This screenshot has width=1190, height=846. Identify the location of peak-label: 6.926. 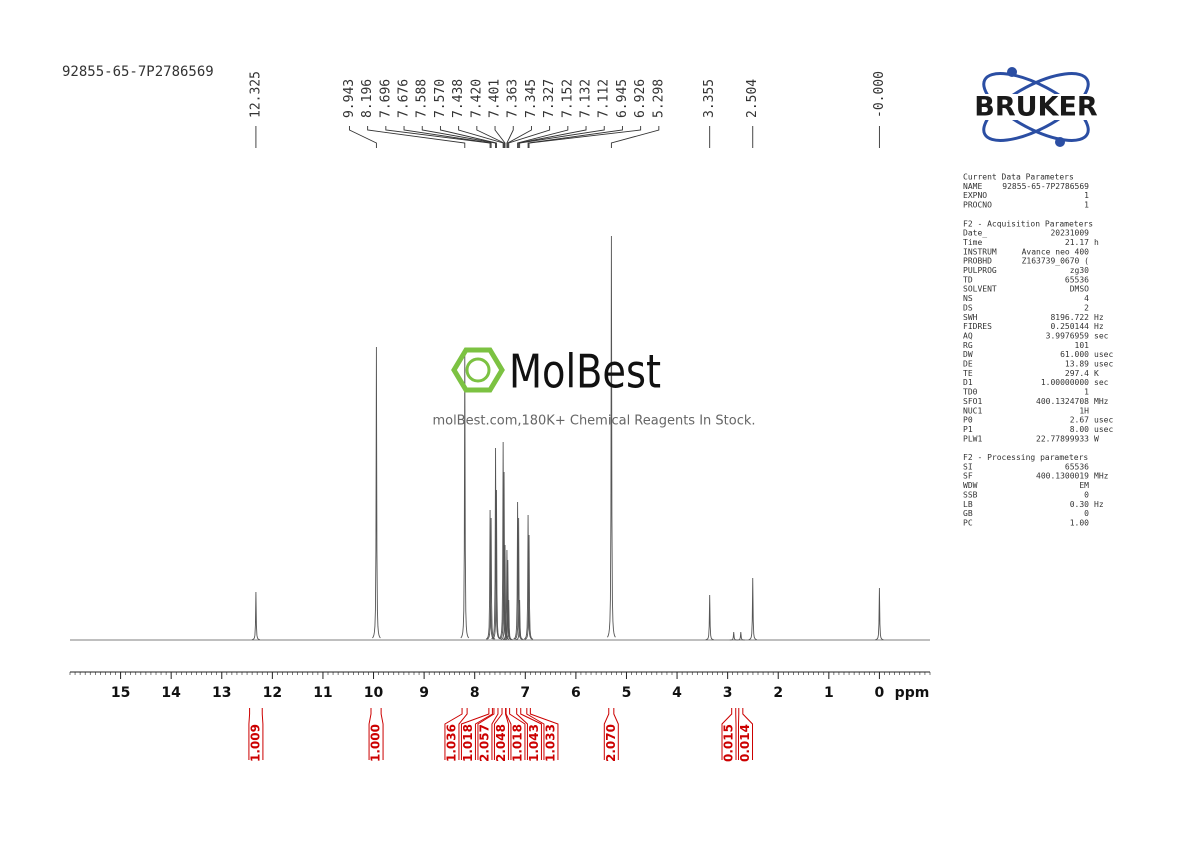
(640, 98).